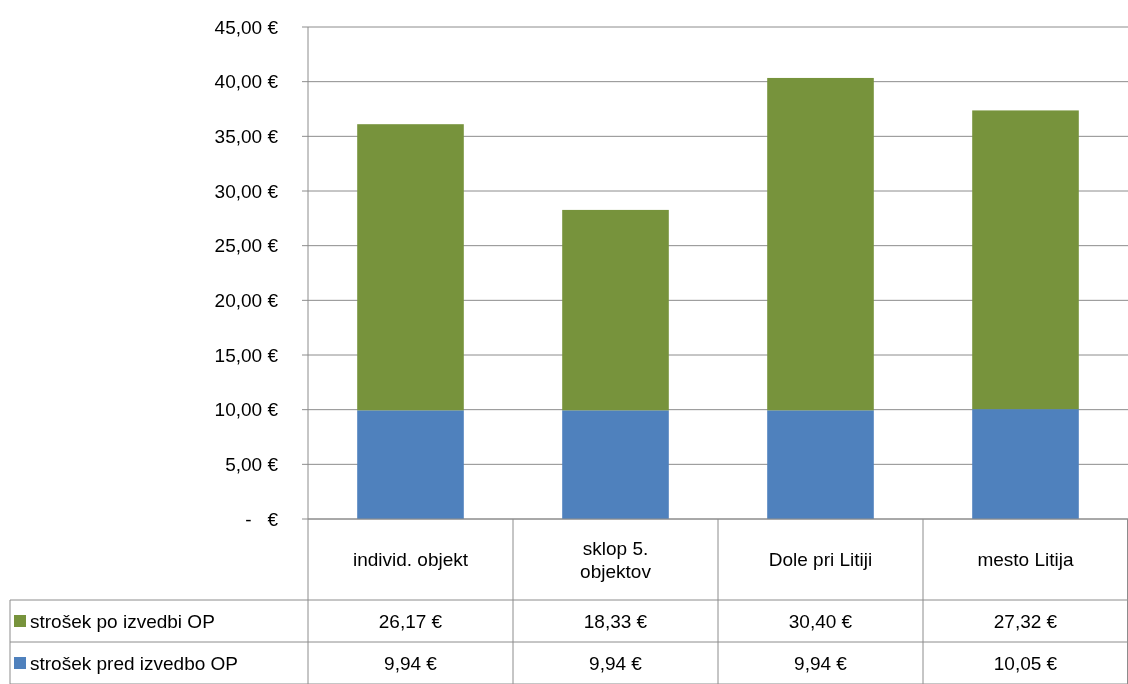 The width and height of the screenshot is (1128, 684). I want to click on data-label: 18,33 €, so click(615, 621).